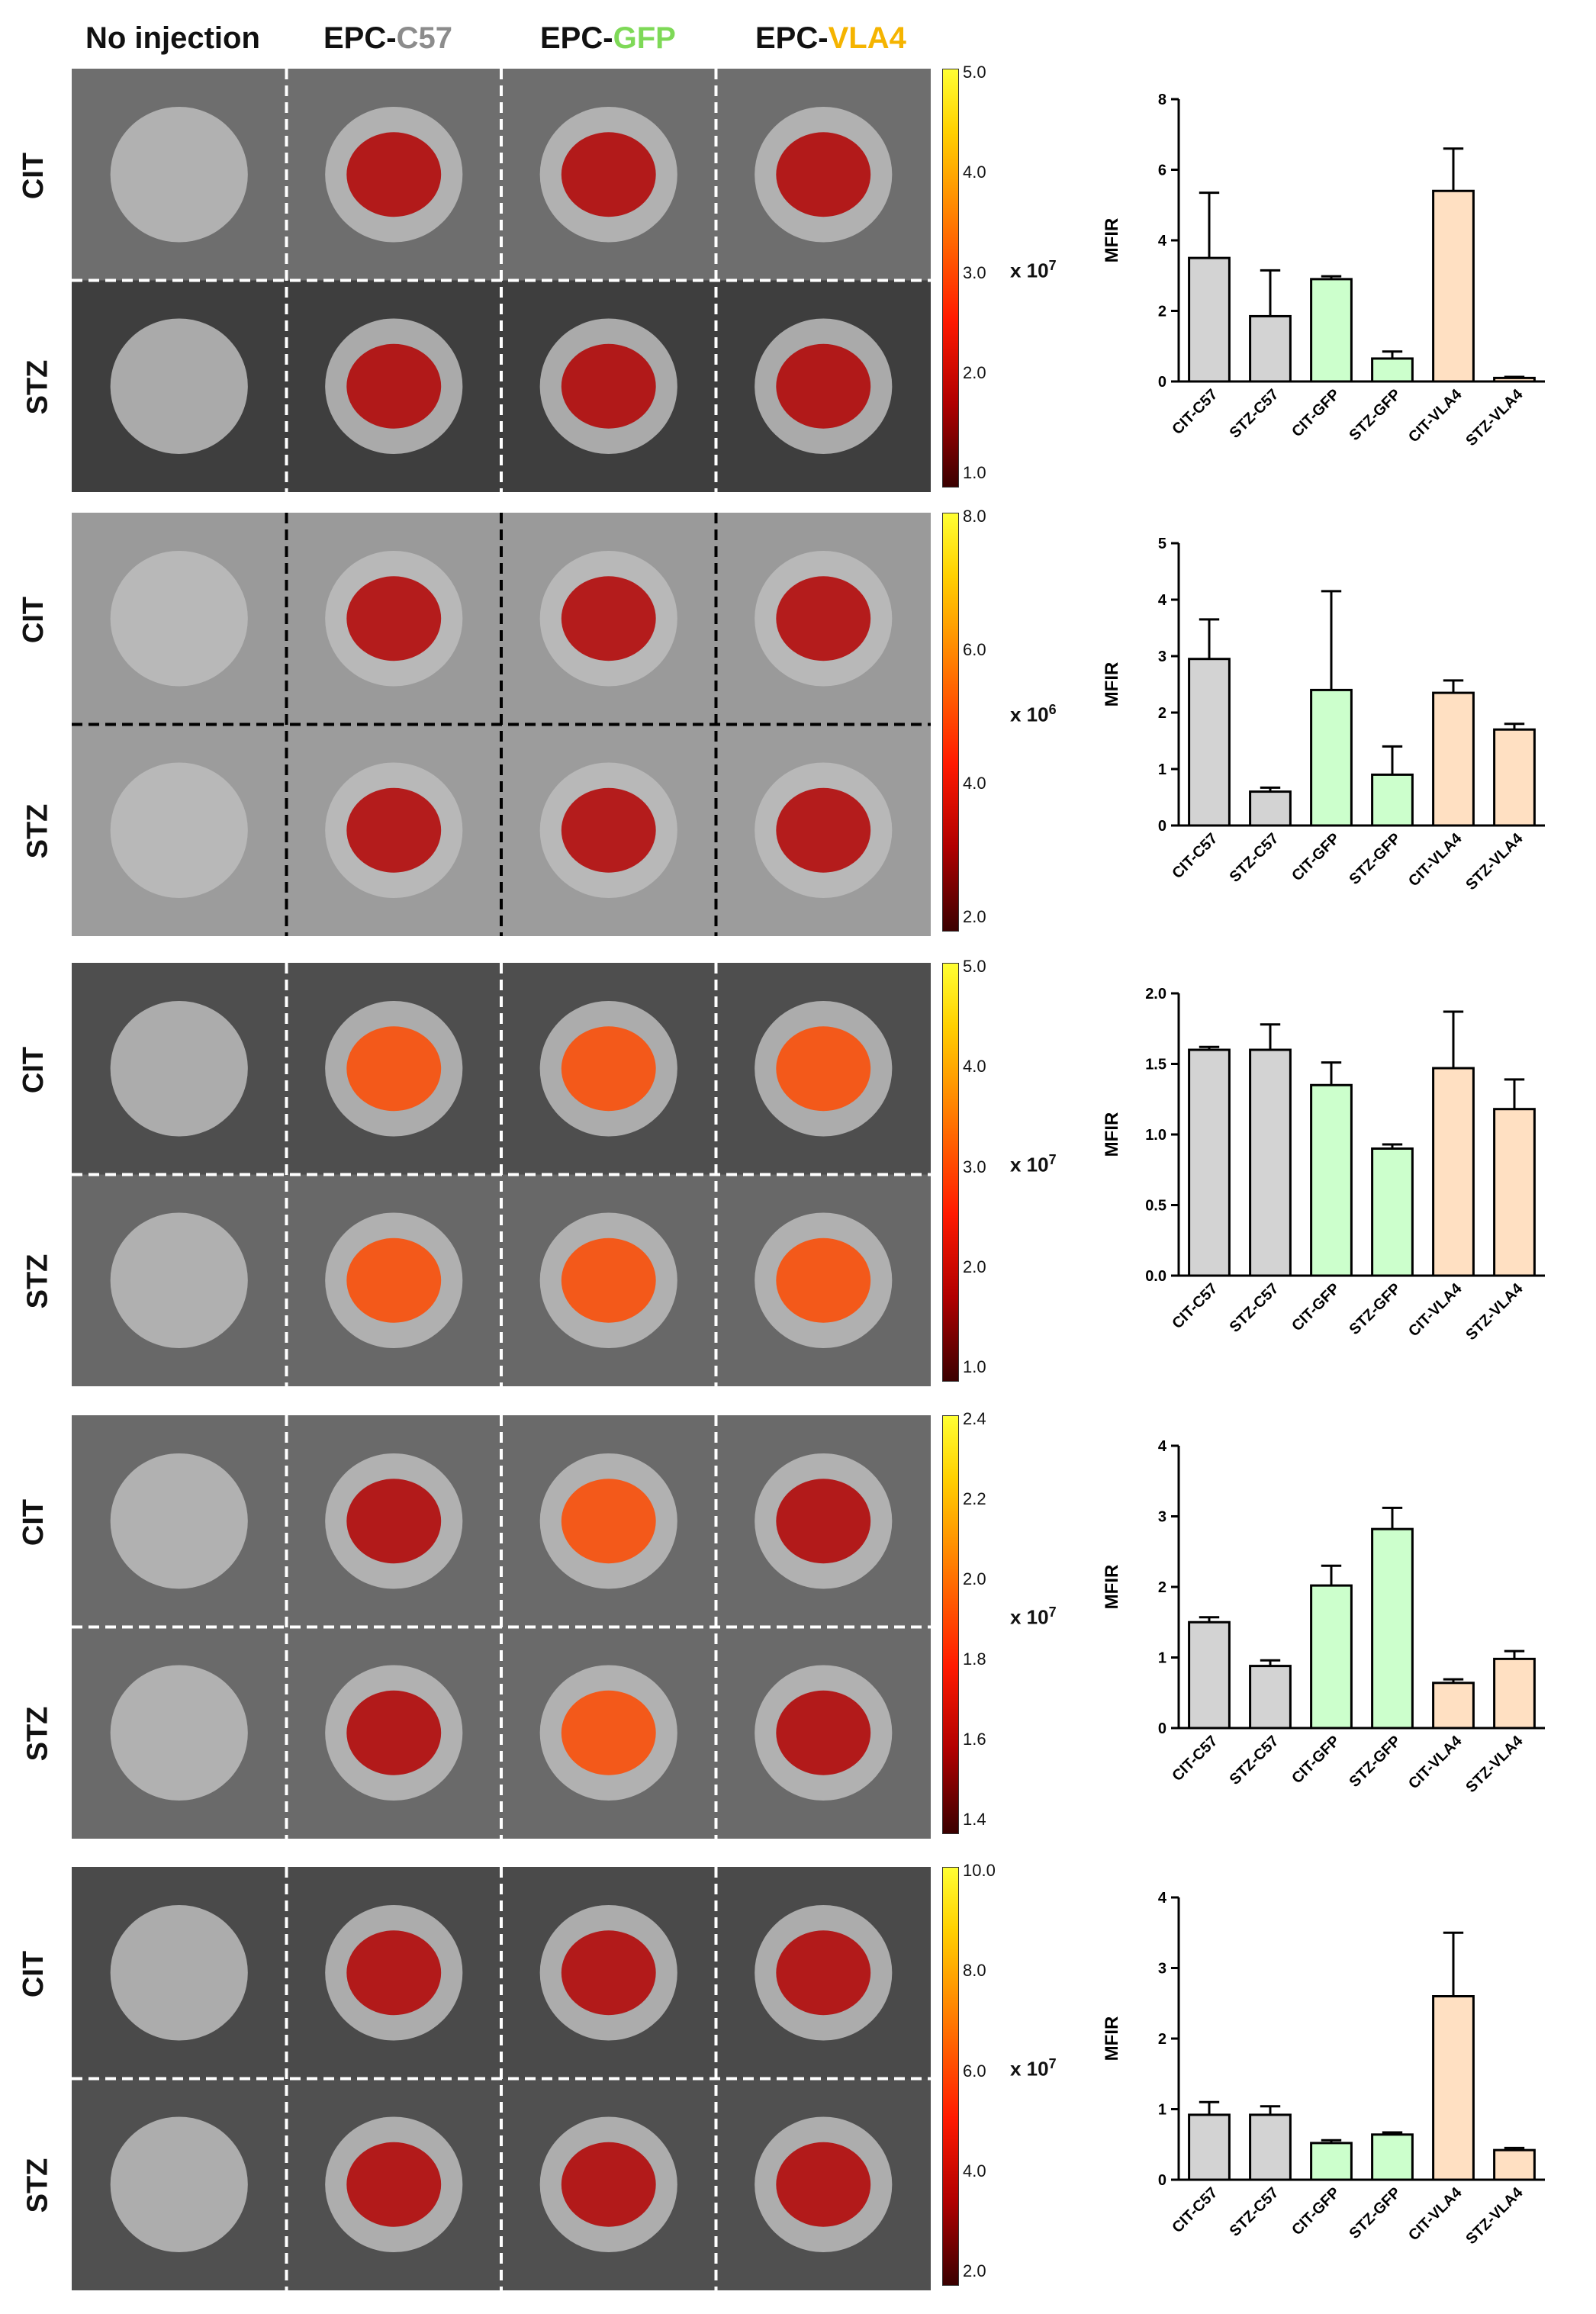 This screenshot has width=1596, height=2314. I want to click on y-tick-label: 2.0, so click(1155, 994).